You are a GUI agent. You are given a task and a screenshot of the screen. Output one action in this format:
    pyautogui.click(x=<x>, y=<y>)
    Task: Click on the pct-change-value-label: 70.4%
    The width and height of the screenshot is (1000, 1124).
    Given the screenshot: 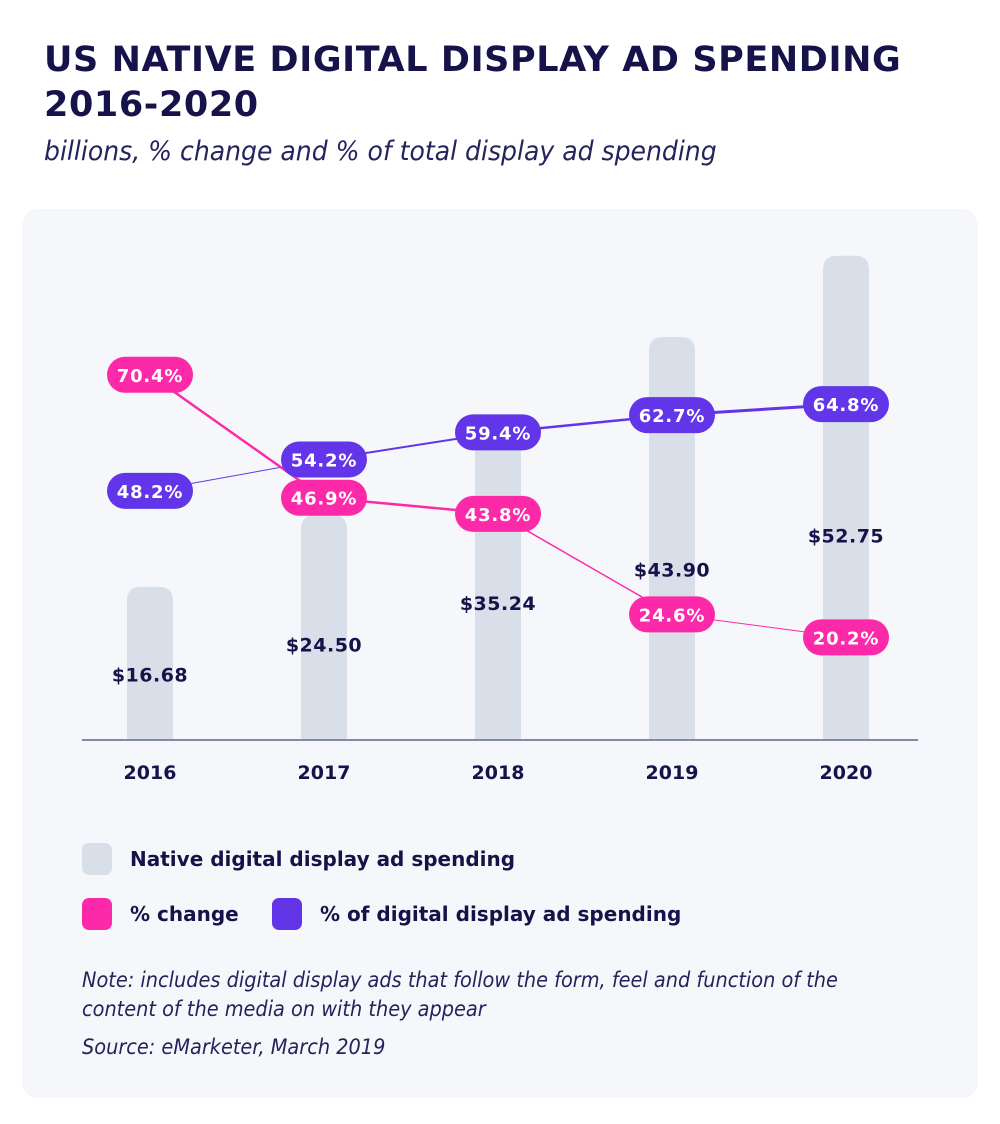 What is the action you would take?
    pyautogui.click(x=150, y=376)
    